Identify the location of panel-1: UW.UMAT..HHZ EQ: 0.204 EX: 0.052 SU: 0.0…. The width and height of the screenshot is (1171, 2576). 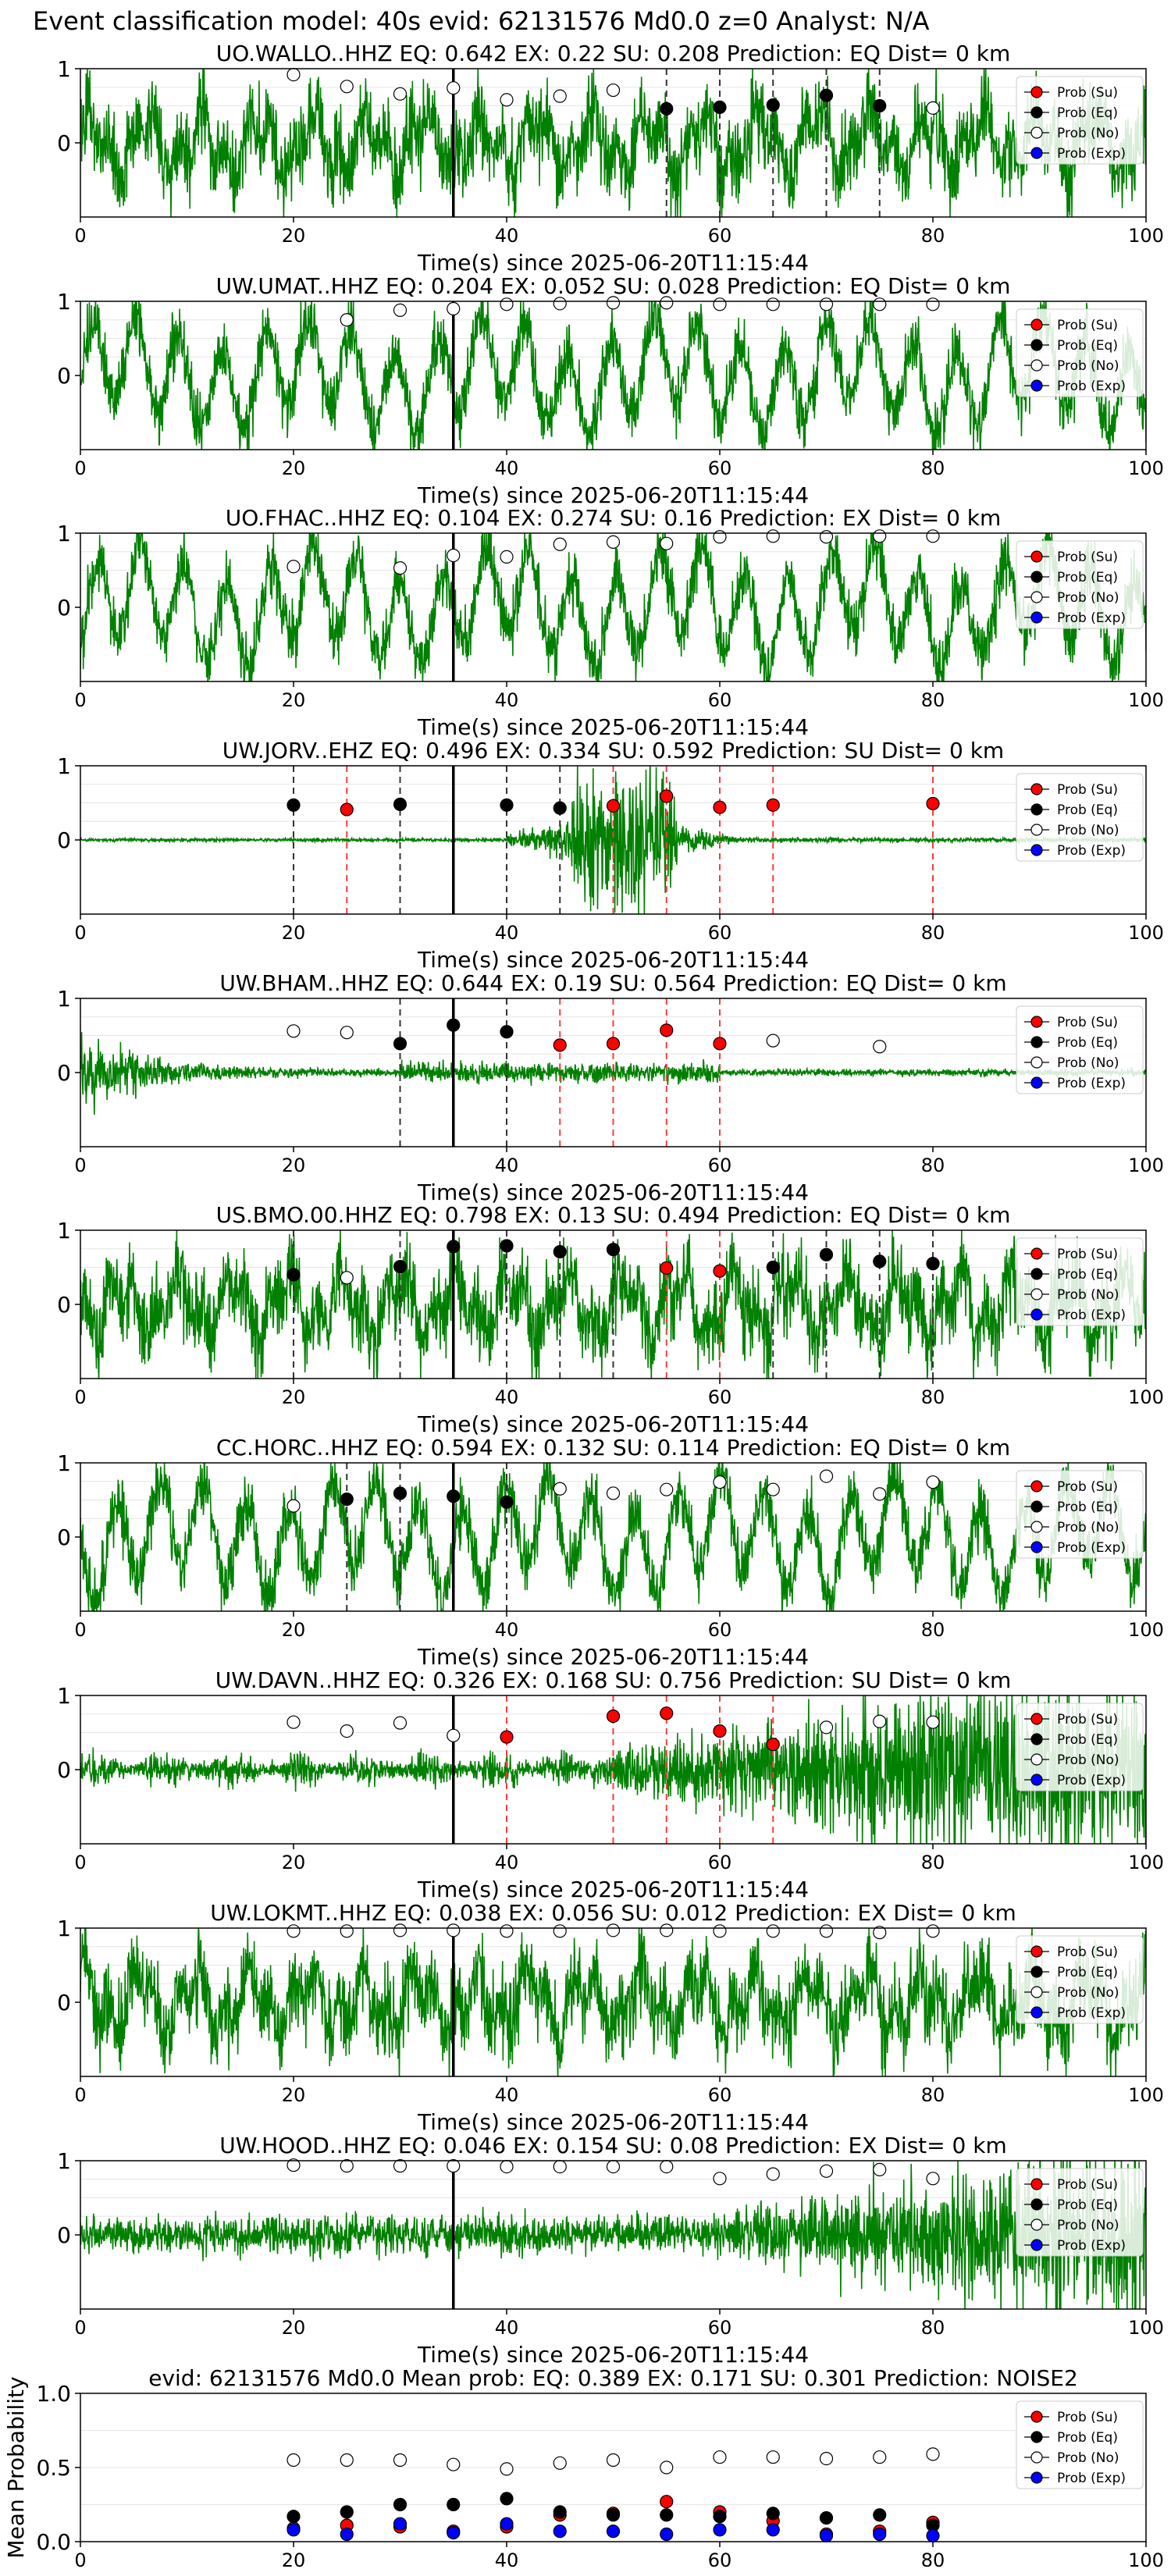
(610, 390).